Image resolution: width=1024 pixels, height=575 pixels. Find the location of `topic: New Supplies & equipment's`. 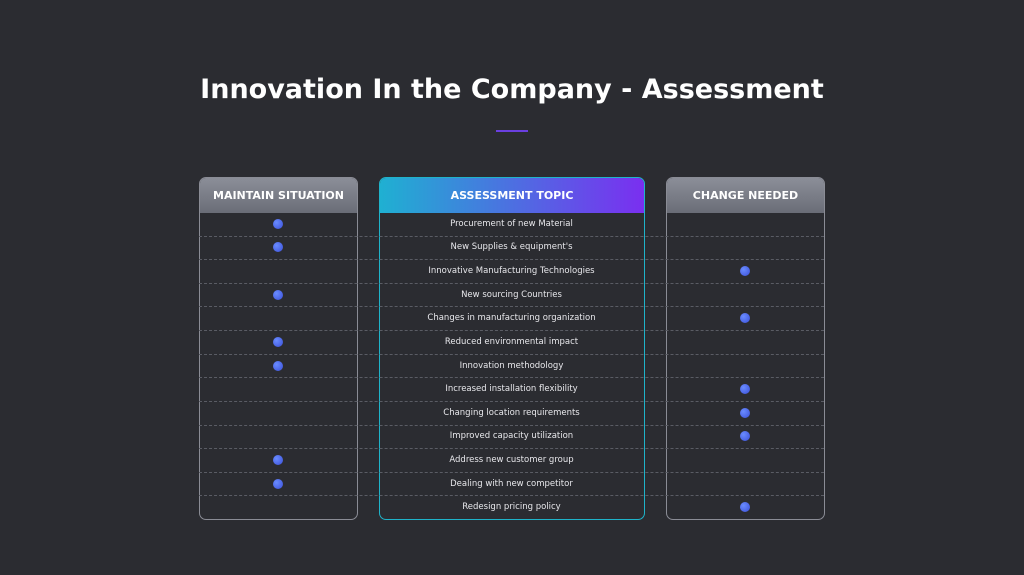

topic: New Supplies & equipment's is located at coordinates (511, 247).